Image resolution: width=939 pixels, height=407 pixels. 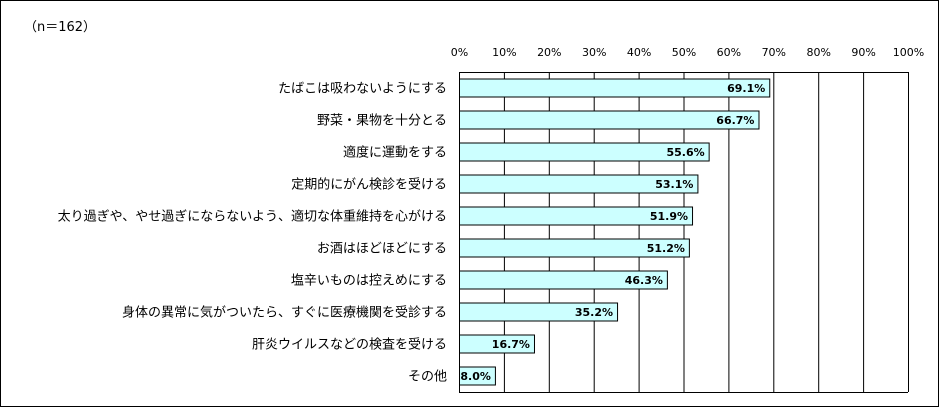 I want to click on x-tick-label: 30%, so click(x=594, y=52).